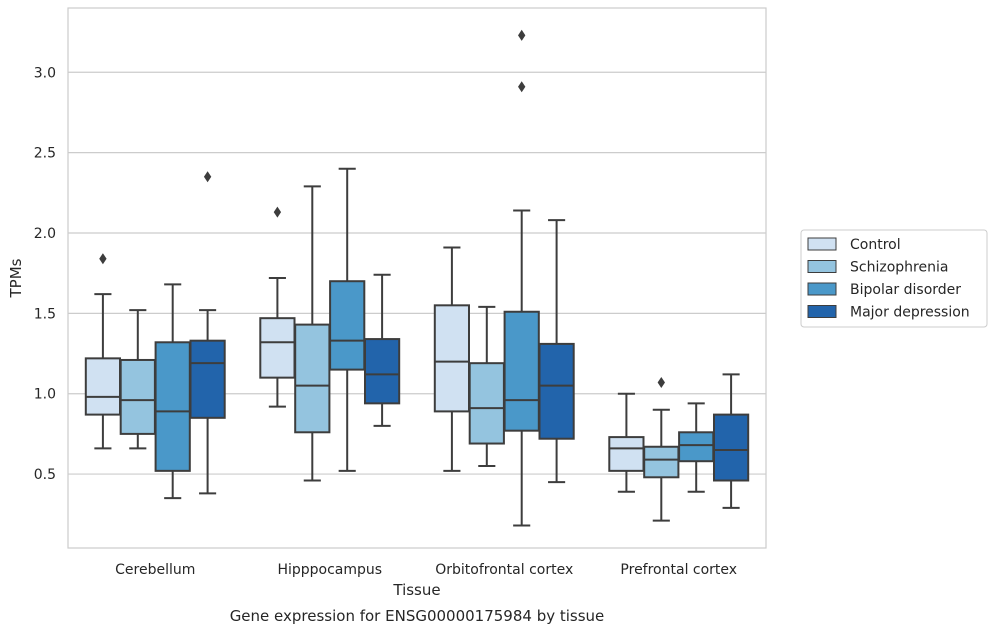 The width and height of the screenshot is (997, 634). What do you see at coordinates (329, 570) in the screenshot?
I see `x-tick-label: Hipppocampus` at bounding box center [329, 570].